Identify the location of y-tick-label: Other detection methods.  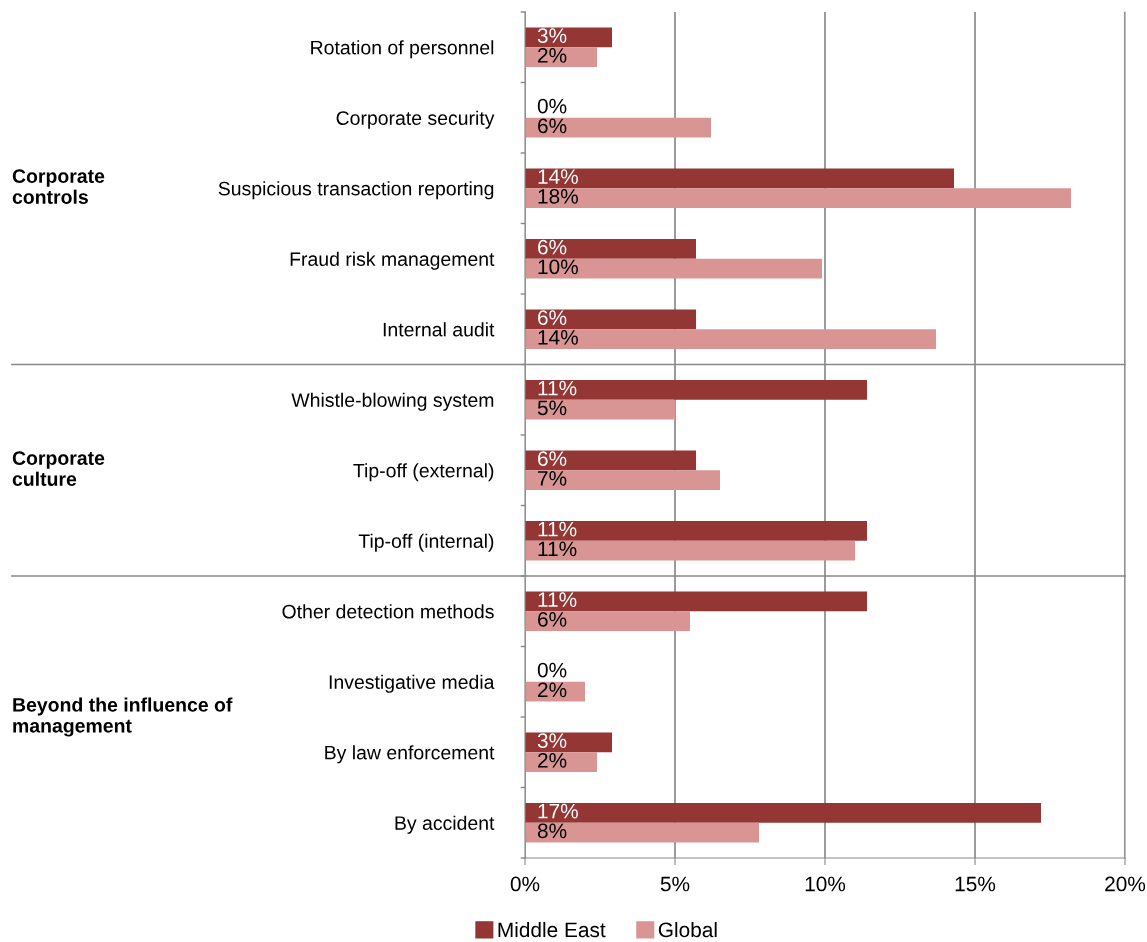
(388, 611).